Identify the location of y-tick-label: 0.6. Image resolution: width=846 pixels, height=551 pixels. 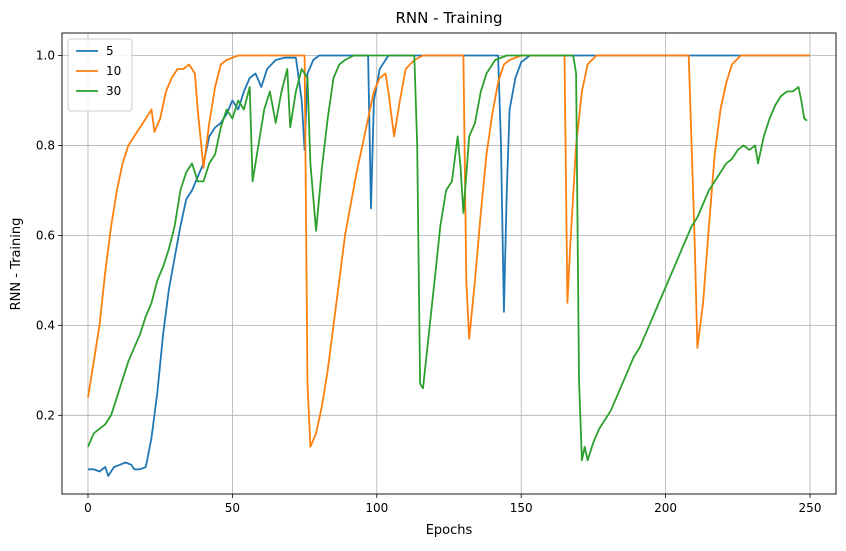
(45, 235).